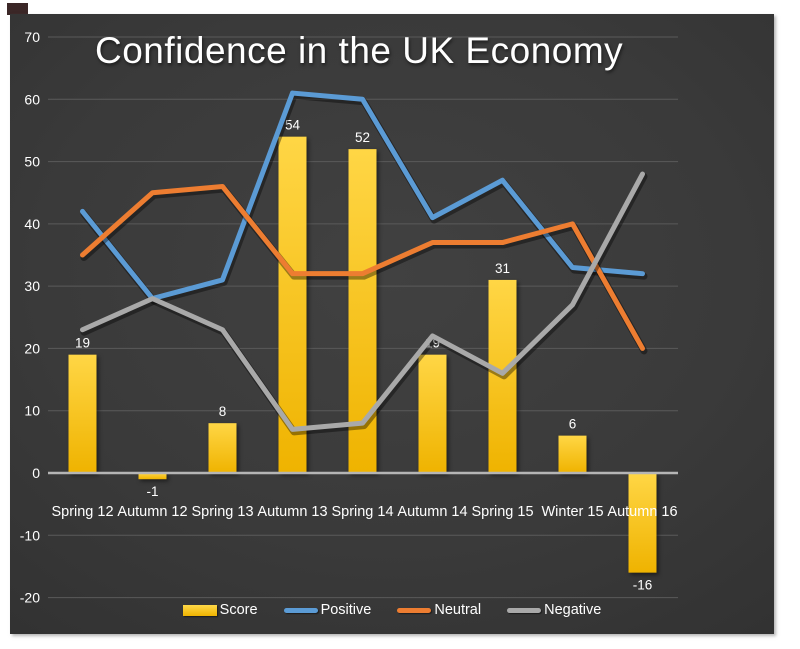  I want to click on y-axis-tick-label: 60, so click(32, 99).